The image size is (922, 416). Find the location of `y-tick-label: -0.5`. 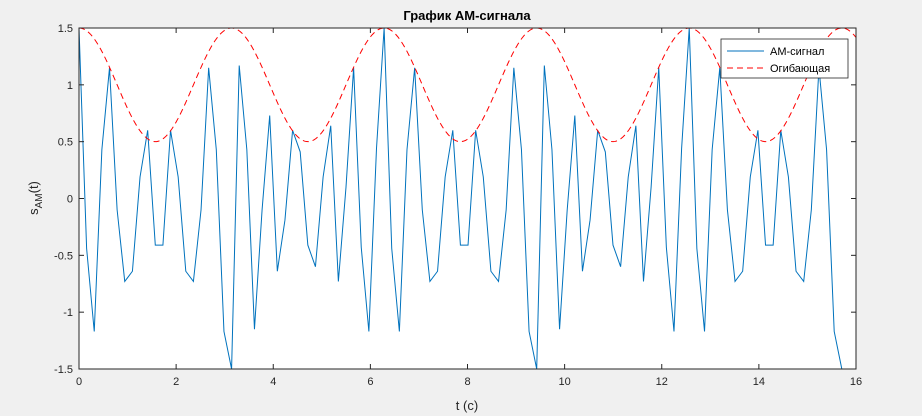

y-tick-label: -0.5 is located at coordinates (63, 256).